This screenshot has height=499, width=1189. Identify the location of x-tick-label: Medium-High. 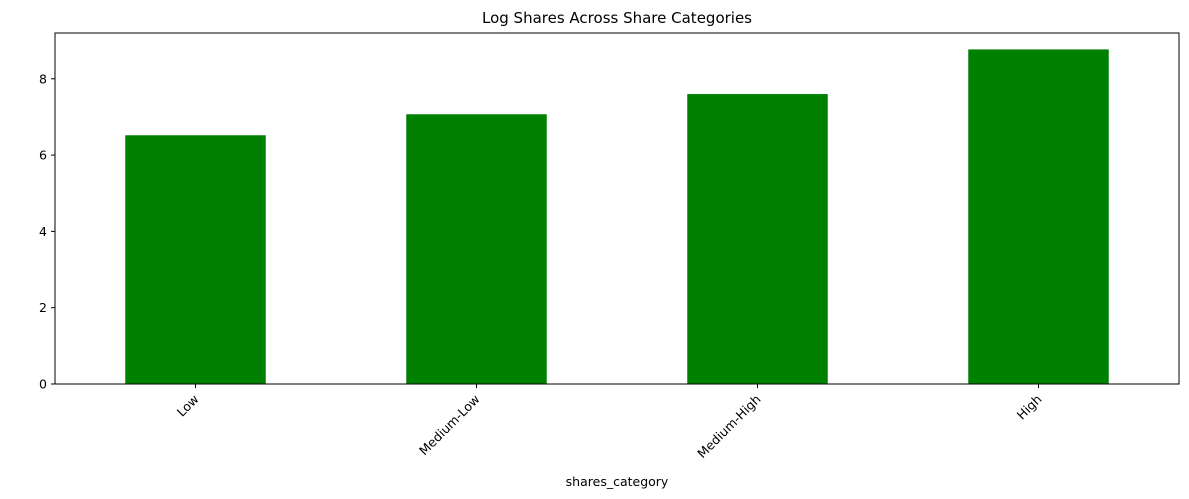
(728, 426).